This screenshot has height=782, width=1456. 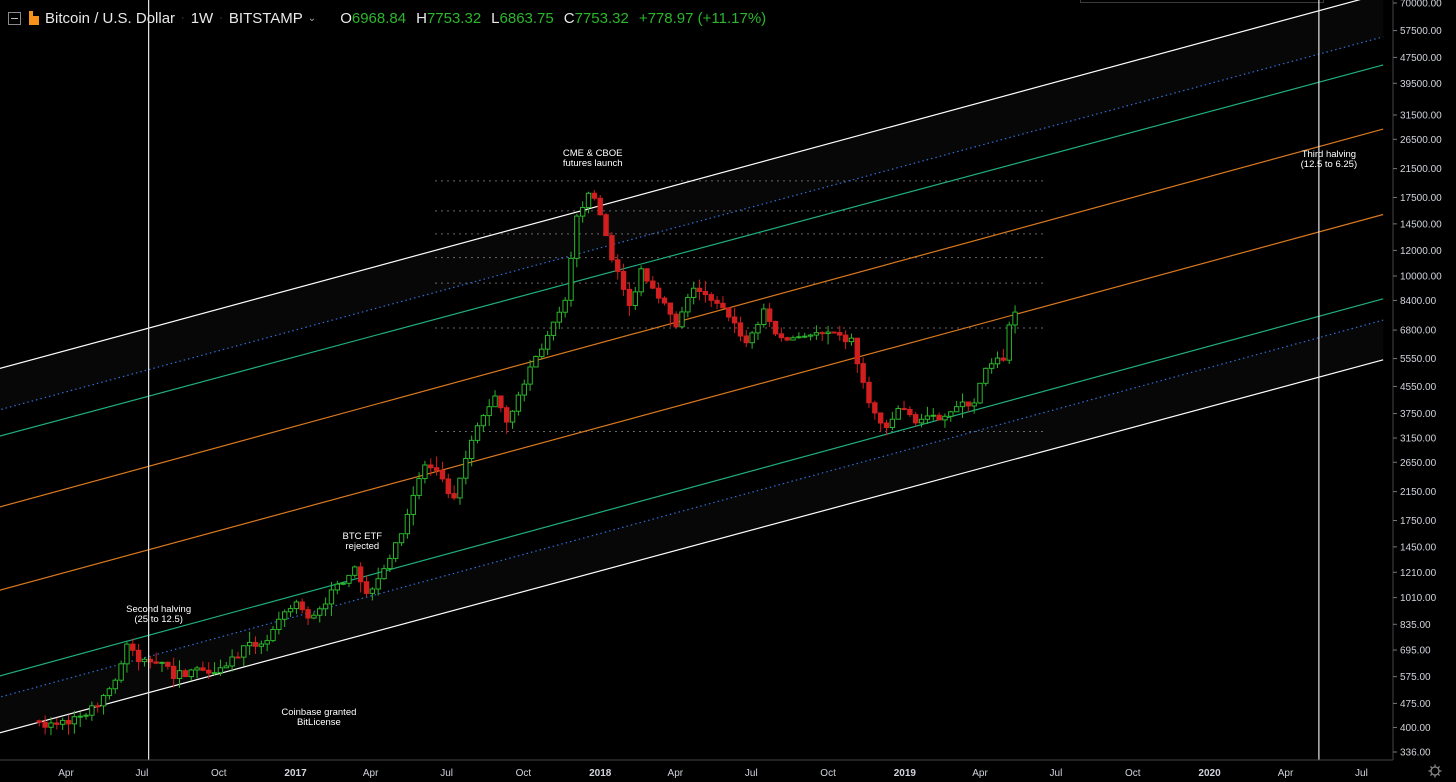 I want to click on exchange-label: BITSTAMP, so click(x=265, y=18).